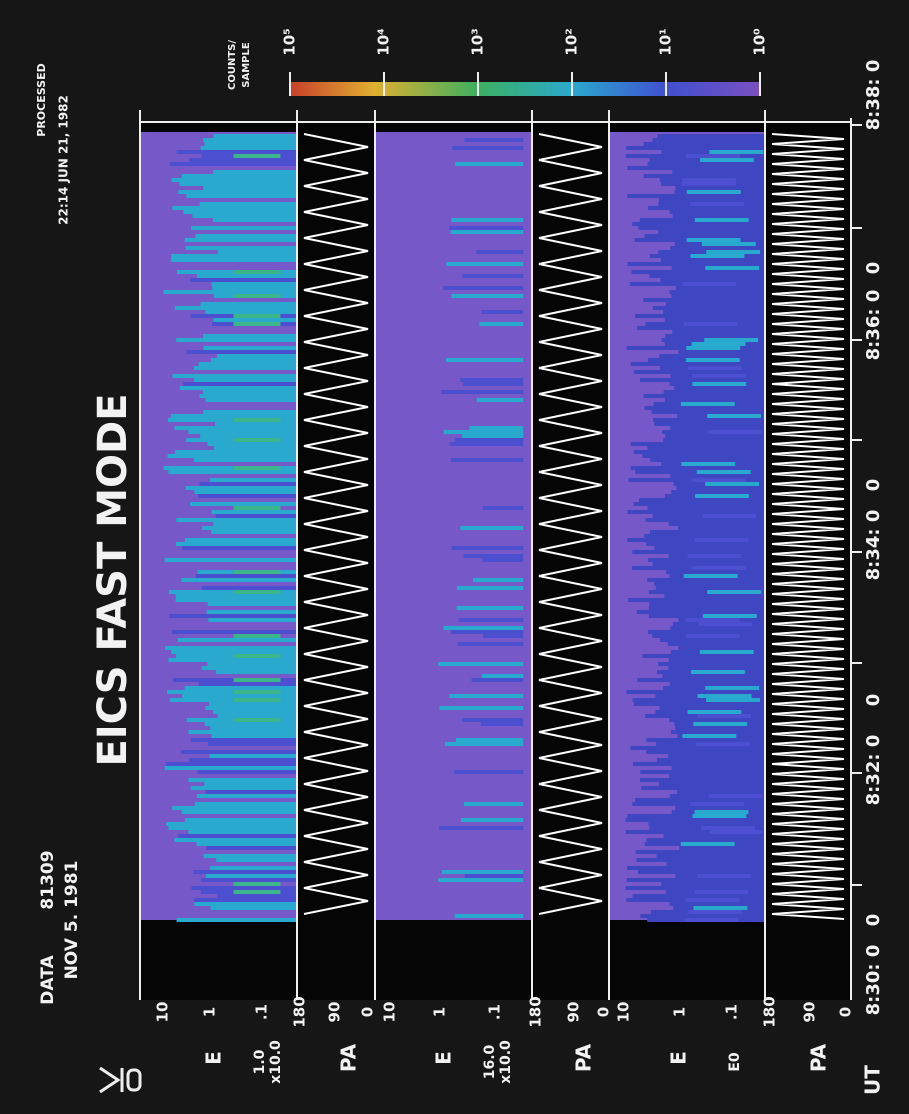 This screenshot has height=1114, width=909. I want to click on panel-label: PA, so click(584, 1057).